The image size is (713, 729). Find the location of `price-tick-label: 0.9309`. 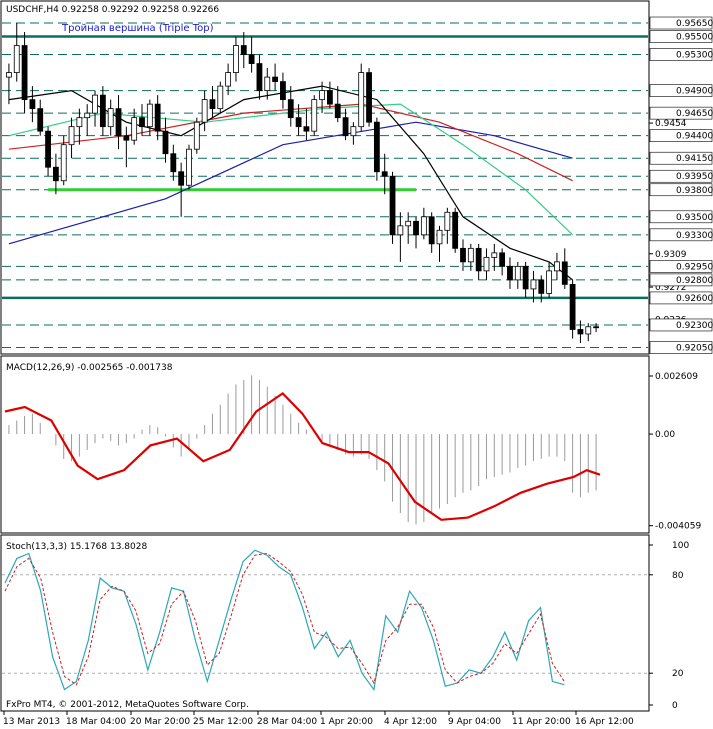

price-tick-label: 0.9309 is located at coordinates (671, 255).